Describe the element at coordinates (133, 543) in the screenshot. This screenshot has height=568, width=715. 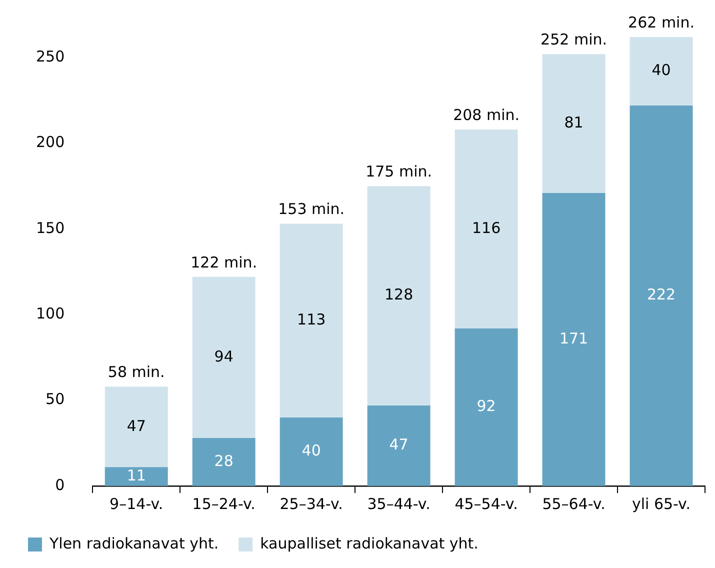
I see `legend-label: Ylen radiokanavat yht.` at that location.